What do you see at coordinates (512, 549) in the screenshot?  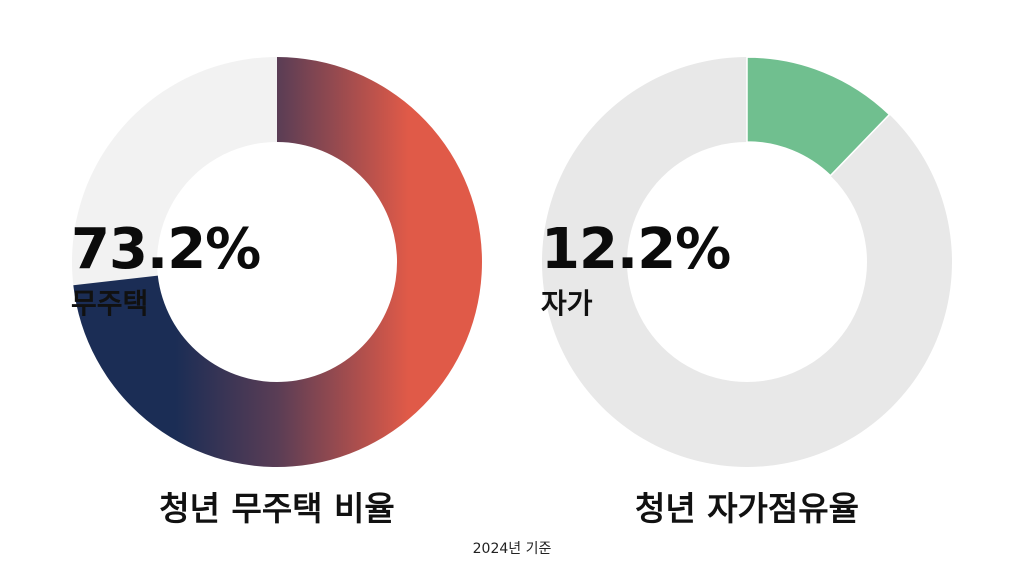 I see `footnote: 2024년 기준` at bounding box center [512, 549].